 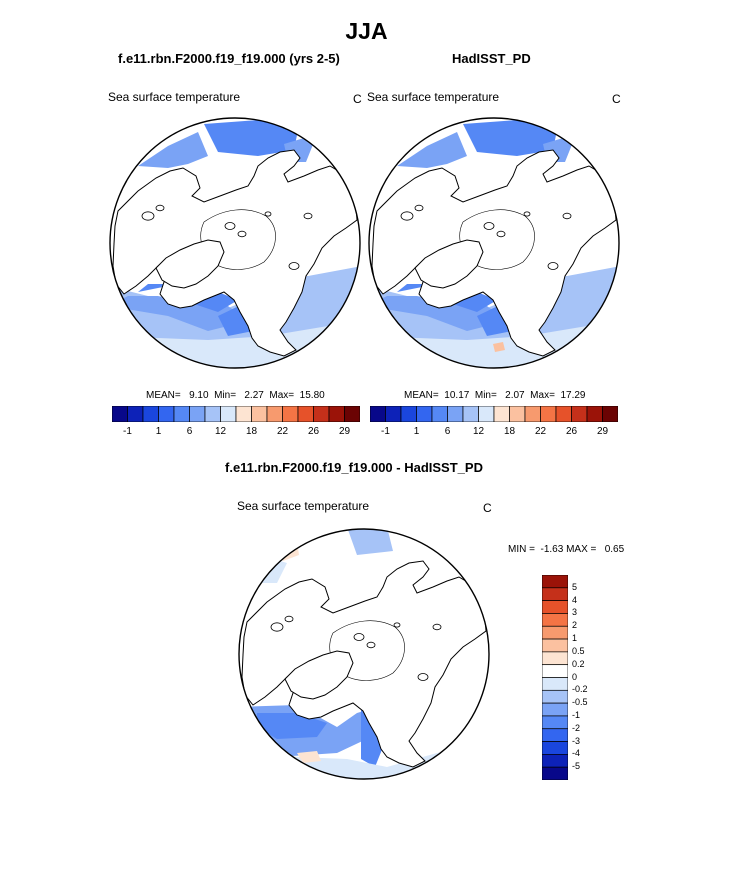 What do you see at coordinates (575, 586) in the screenshot?
I see `colorbar-tick-label: 5` at bounding box center [575, 586].